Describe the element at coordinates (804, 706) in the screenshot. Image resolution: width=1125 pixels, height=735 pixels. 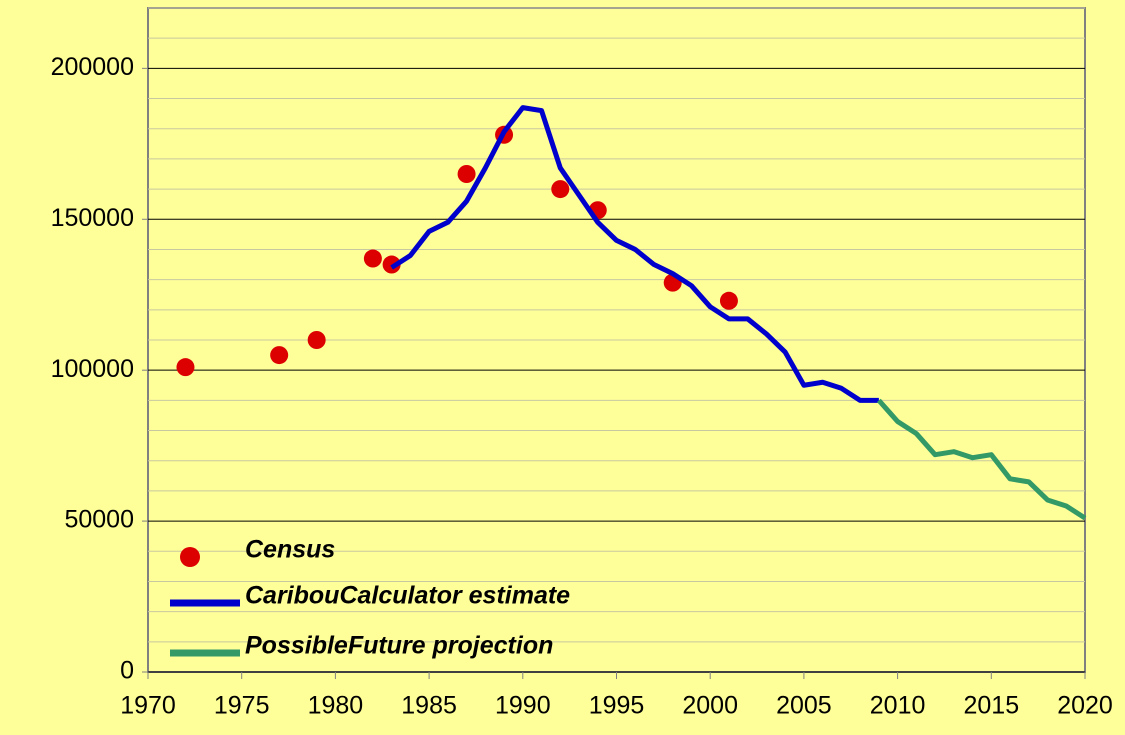
I see `x-tick-label: 2005` at that location.